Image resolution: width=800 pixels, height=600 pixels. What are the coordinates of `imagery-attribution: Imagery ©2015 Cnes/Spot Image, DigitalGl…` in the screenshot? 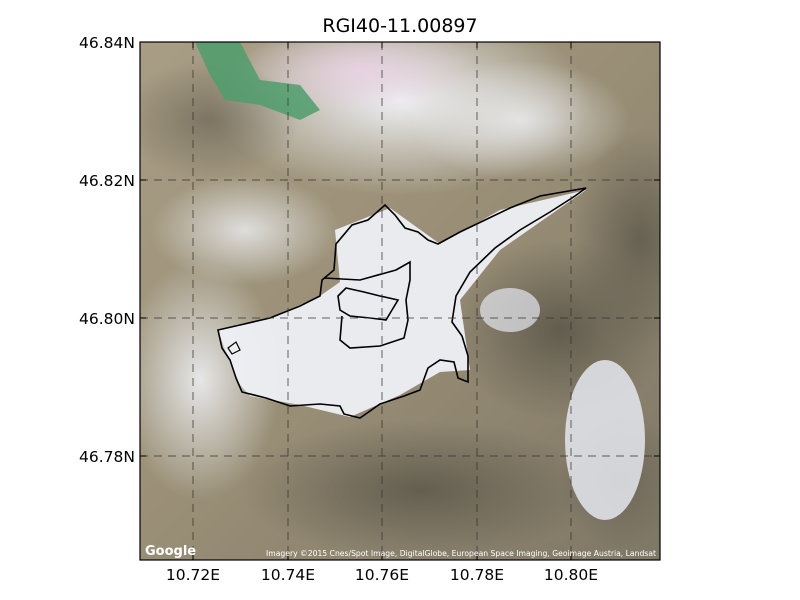 It's located at (461, 553).